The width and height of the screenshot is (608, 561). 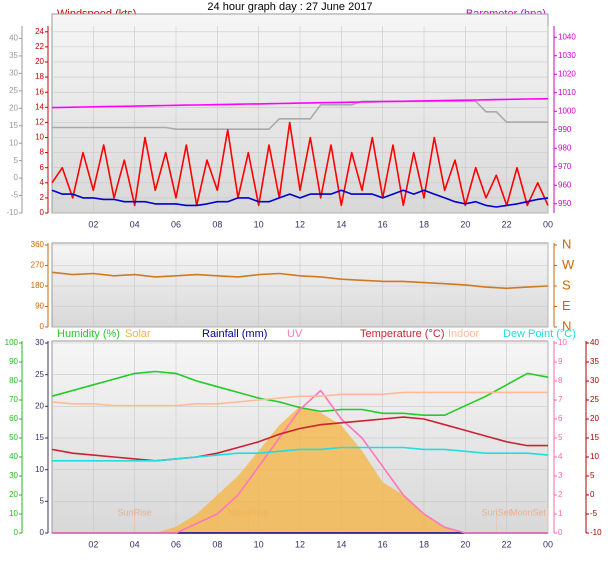 What do you see at coordinates (295, 334) in the screenshot?
I see `legend-label: UV` at bounding box center [295, 334].